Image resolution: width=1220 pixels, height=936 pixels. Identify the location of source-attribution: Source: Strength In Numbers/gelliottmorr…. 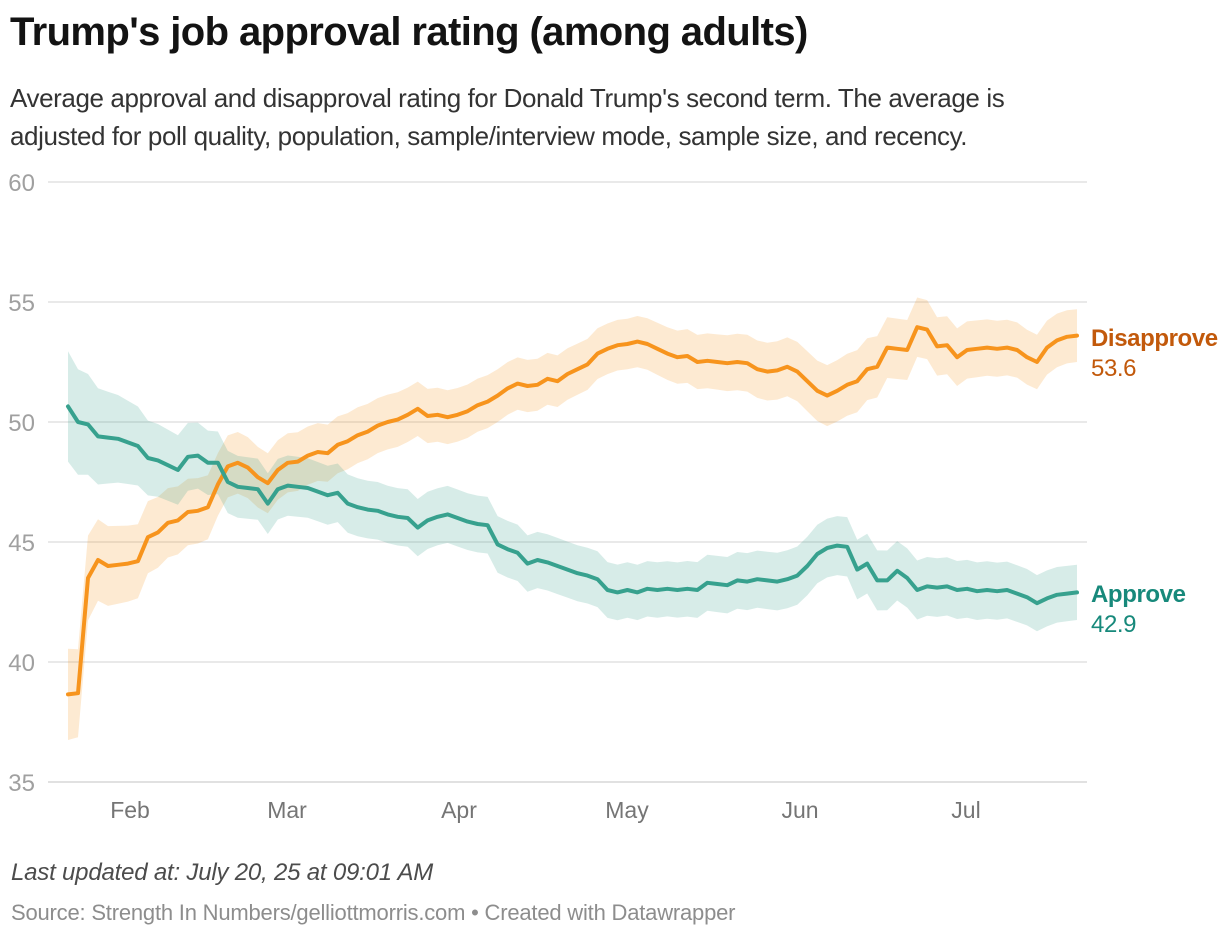
(373, 912).